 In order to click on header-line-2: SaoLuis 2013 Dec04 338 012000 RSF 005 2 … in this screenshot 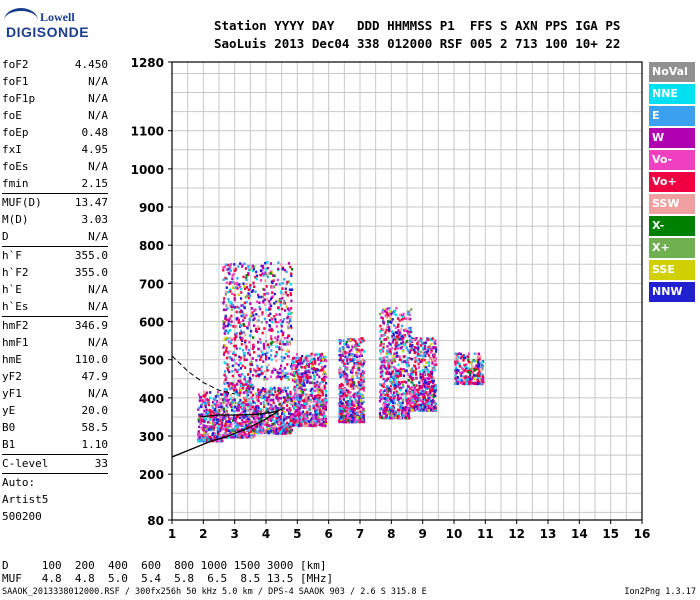, I will do `click(417, 43)`.